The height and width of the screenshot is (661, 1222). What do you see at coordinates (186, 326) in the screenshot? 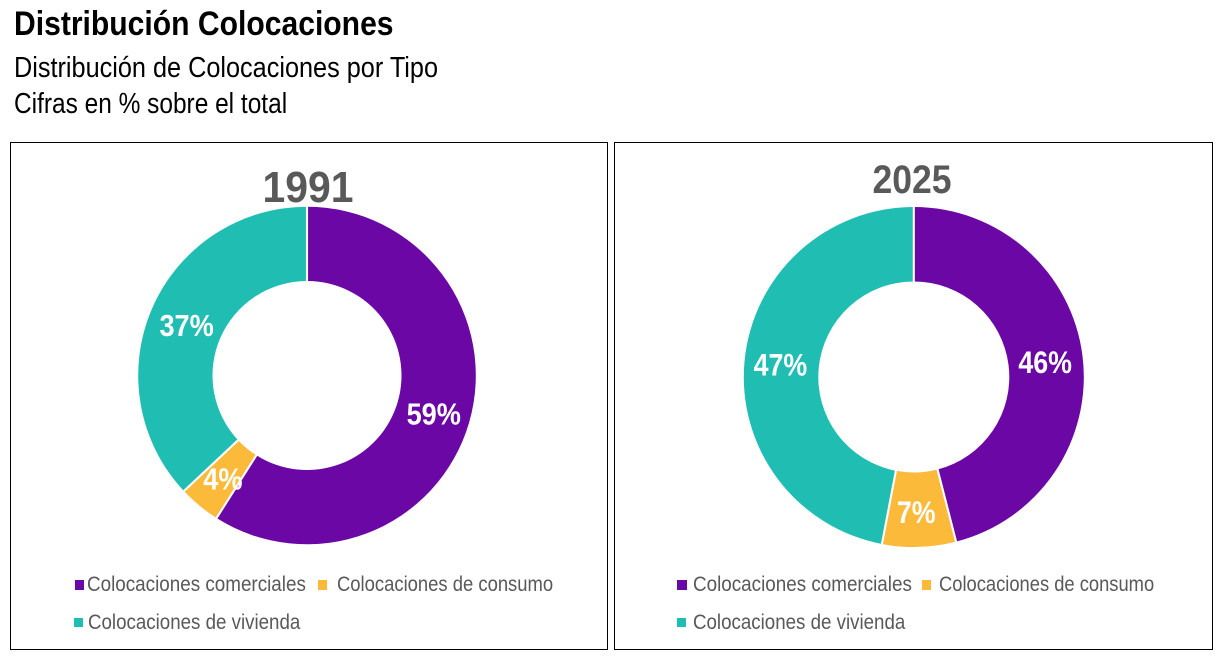
I see `svg-text: 37%` at bounding box center [186, 326].